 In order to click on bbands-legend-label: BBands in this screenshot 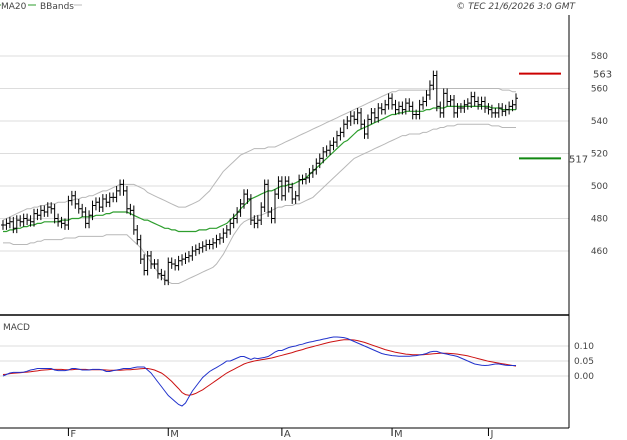, I will do `click(57, 7)`.